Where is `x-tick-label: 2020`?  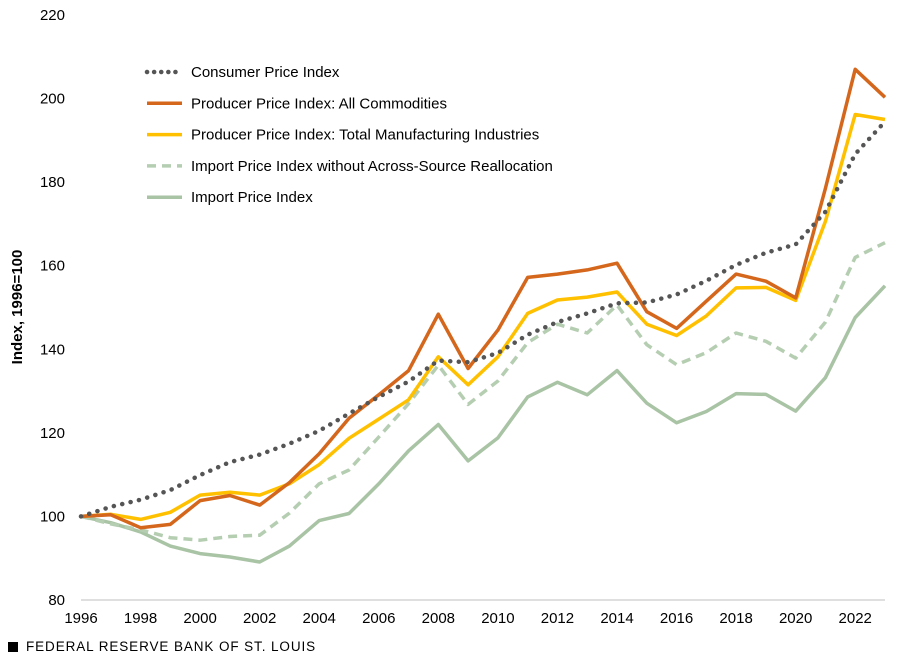 x-tick-label: 2020 is located at coordinates (795, 618).